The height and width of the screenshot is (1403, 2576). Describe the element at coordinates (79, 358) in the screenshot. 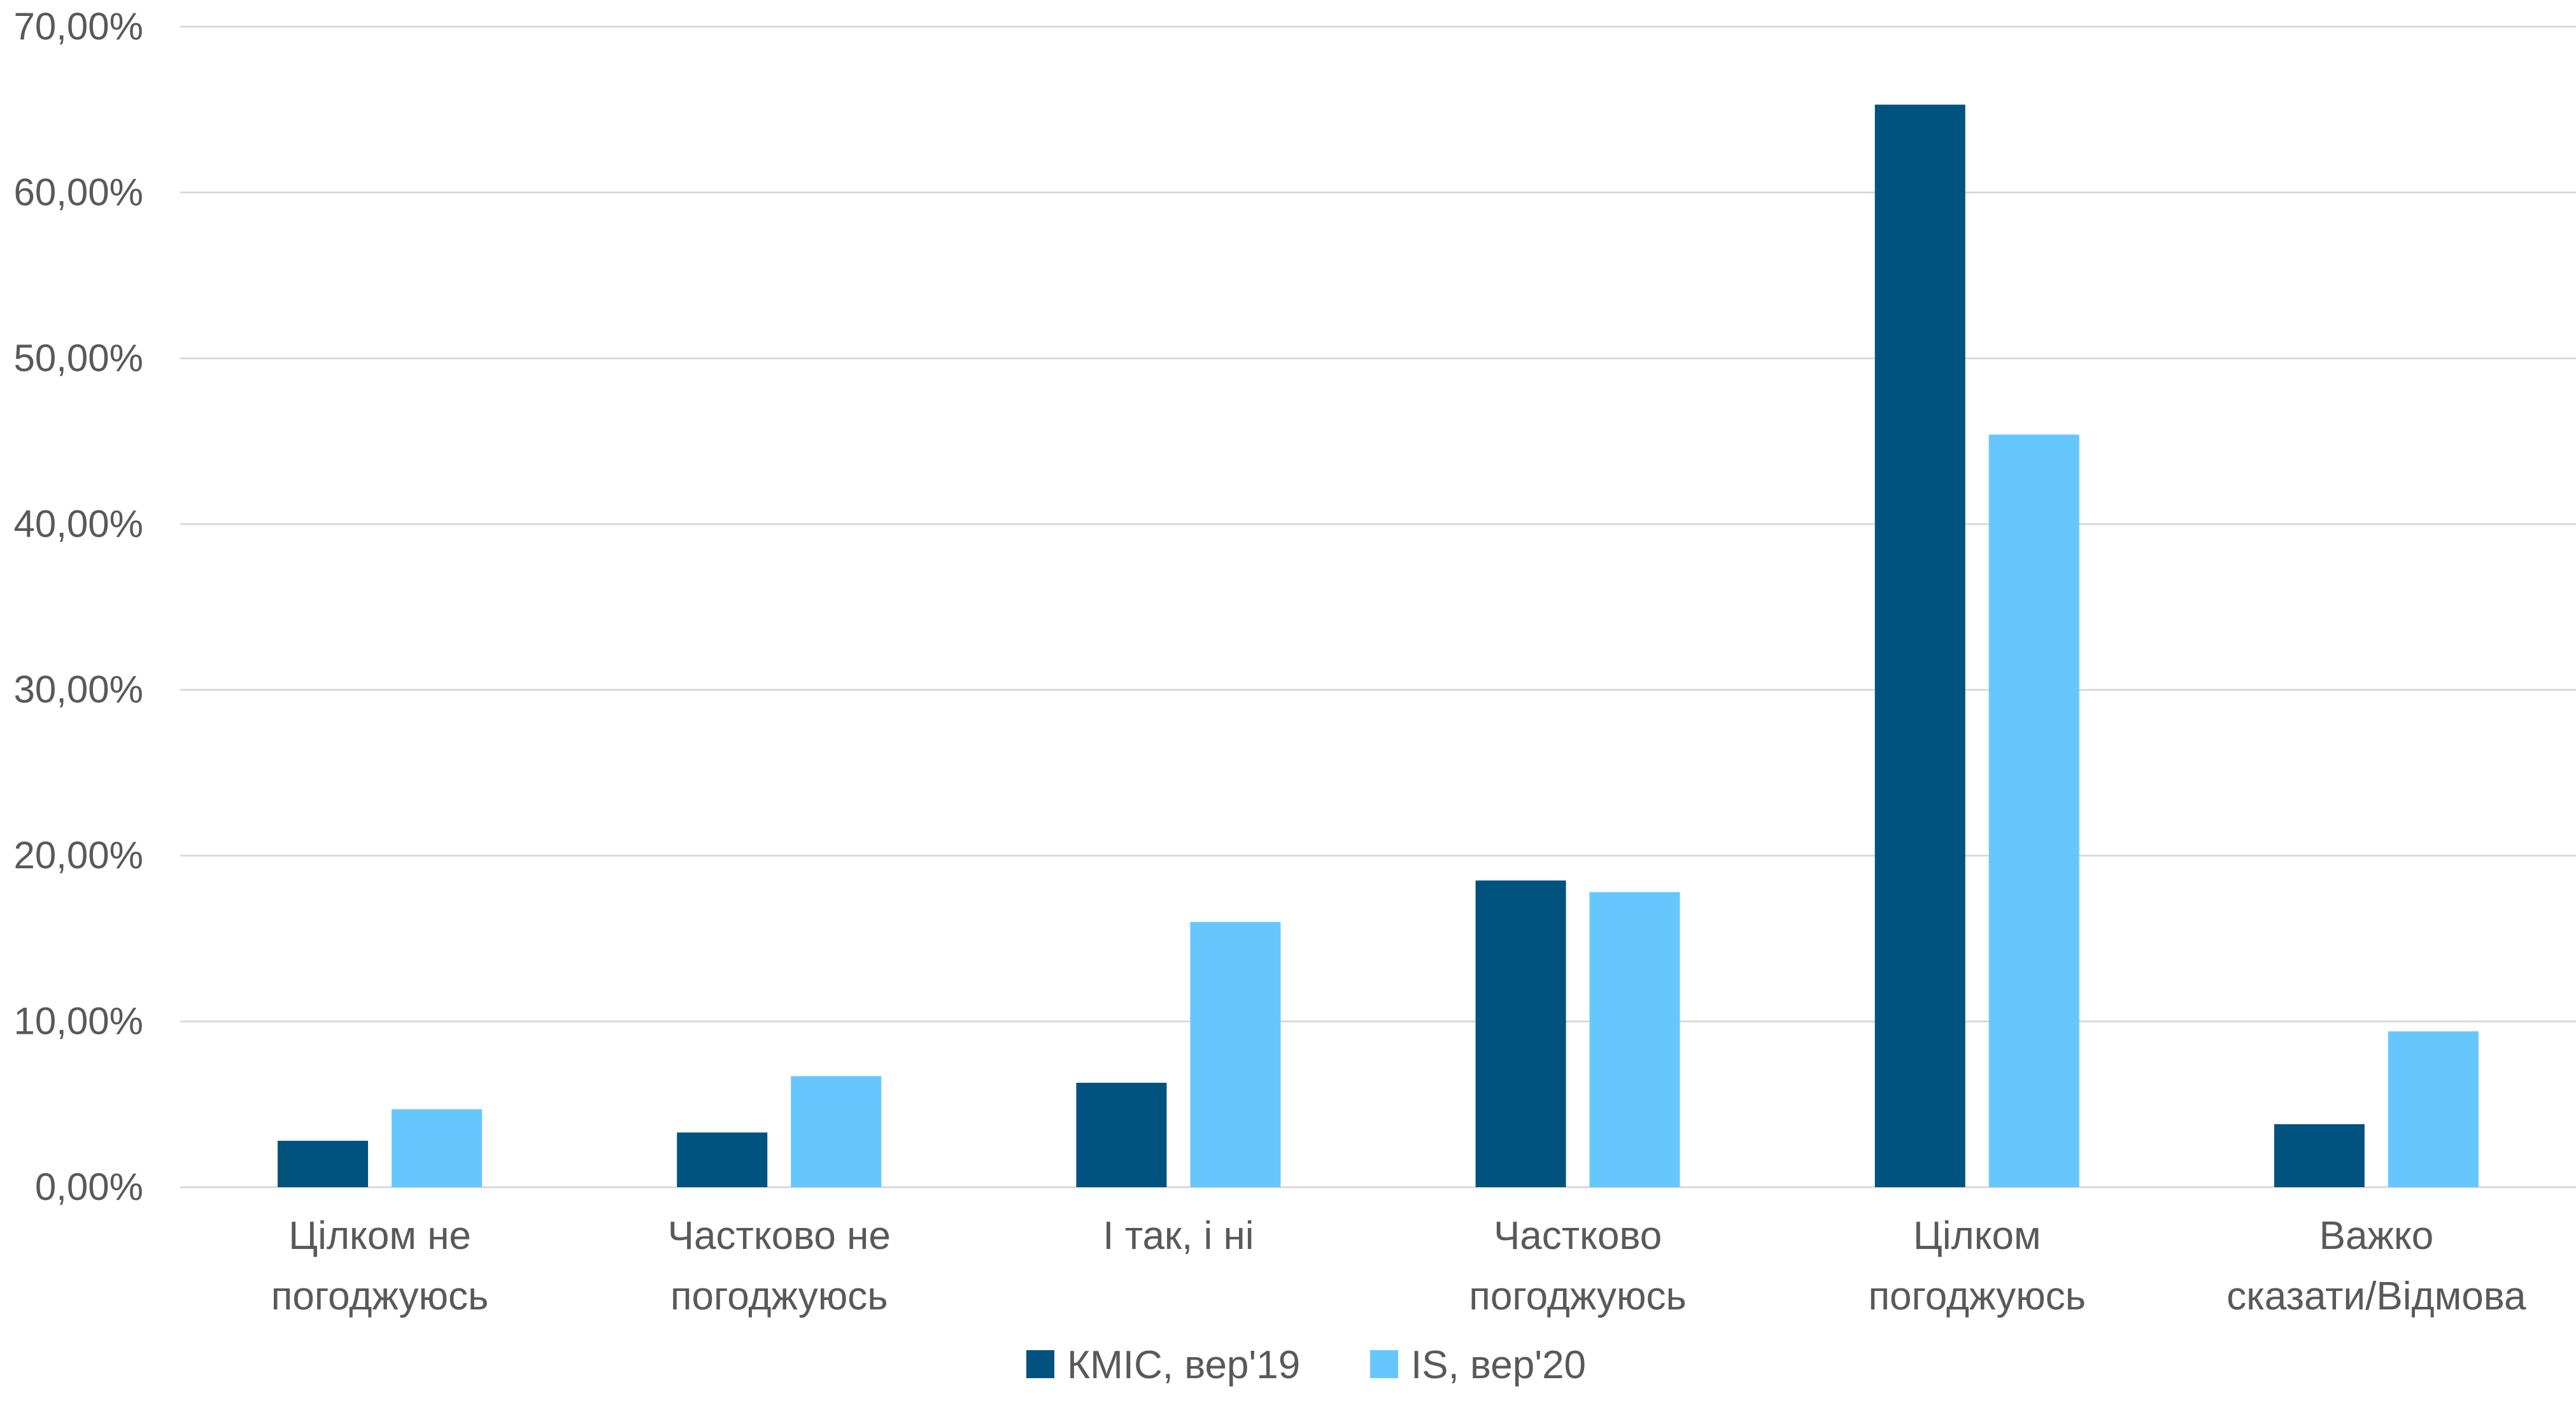

I see `y-tick-label: 50,00%` at that location.